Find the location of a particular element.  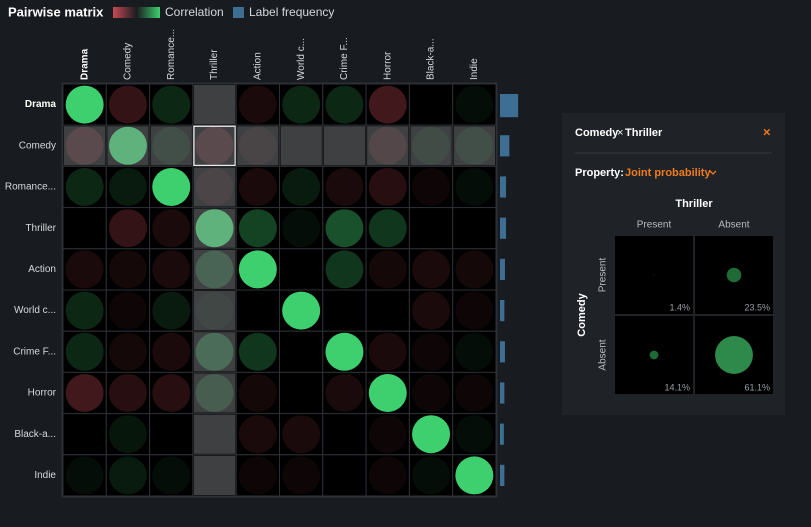

property-dropdown: Joint probability is located at coordinates (668, 173).